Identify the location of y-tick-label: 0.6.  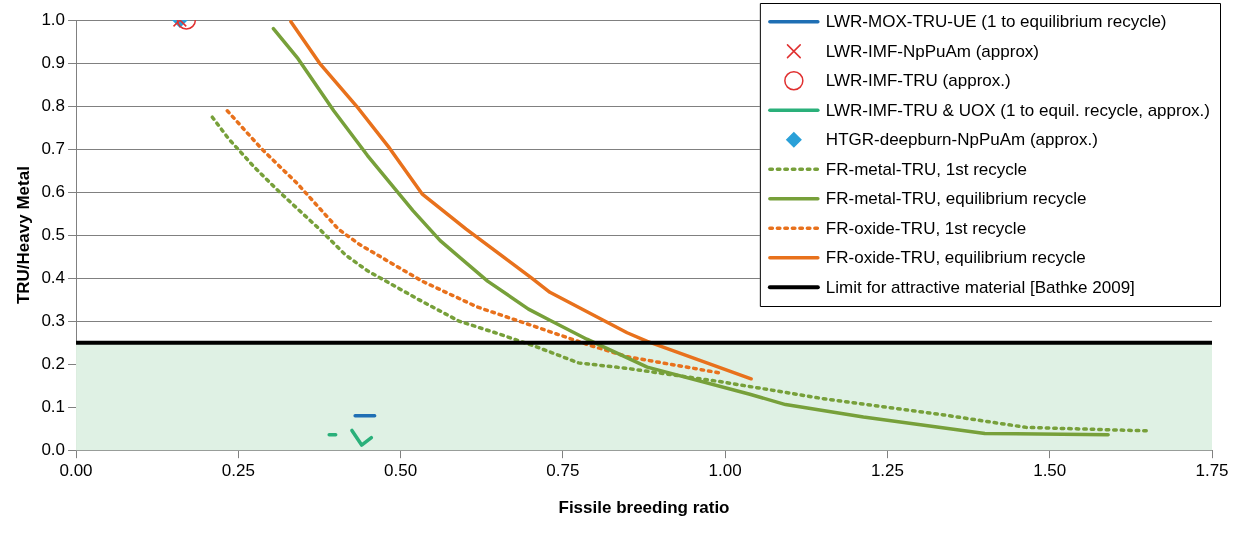
(53, 191).